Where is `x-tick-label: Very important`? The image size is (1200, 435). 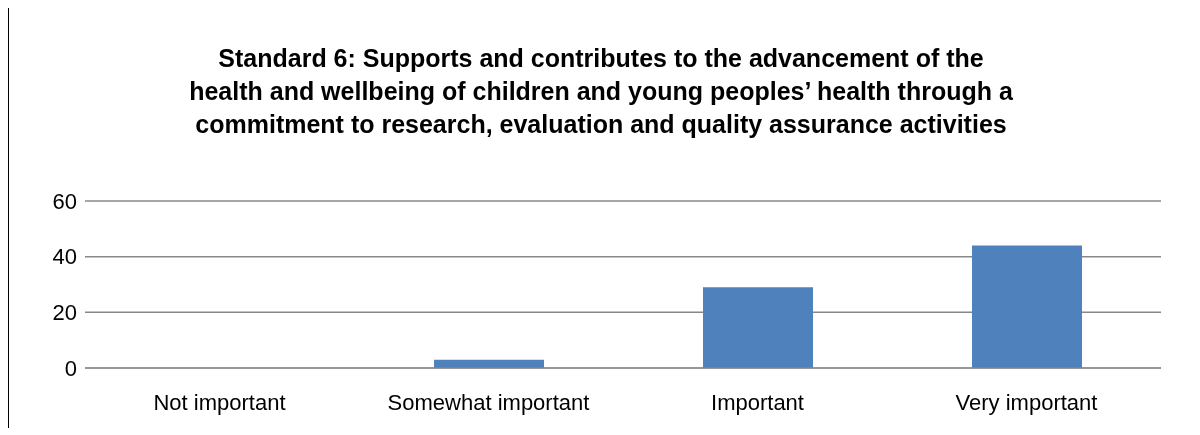 x-tick-label: Very important is located at coordinates (1026, 402).